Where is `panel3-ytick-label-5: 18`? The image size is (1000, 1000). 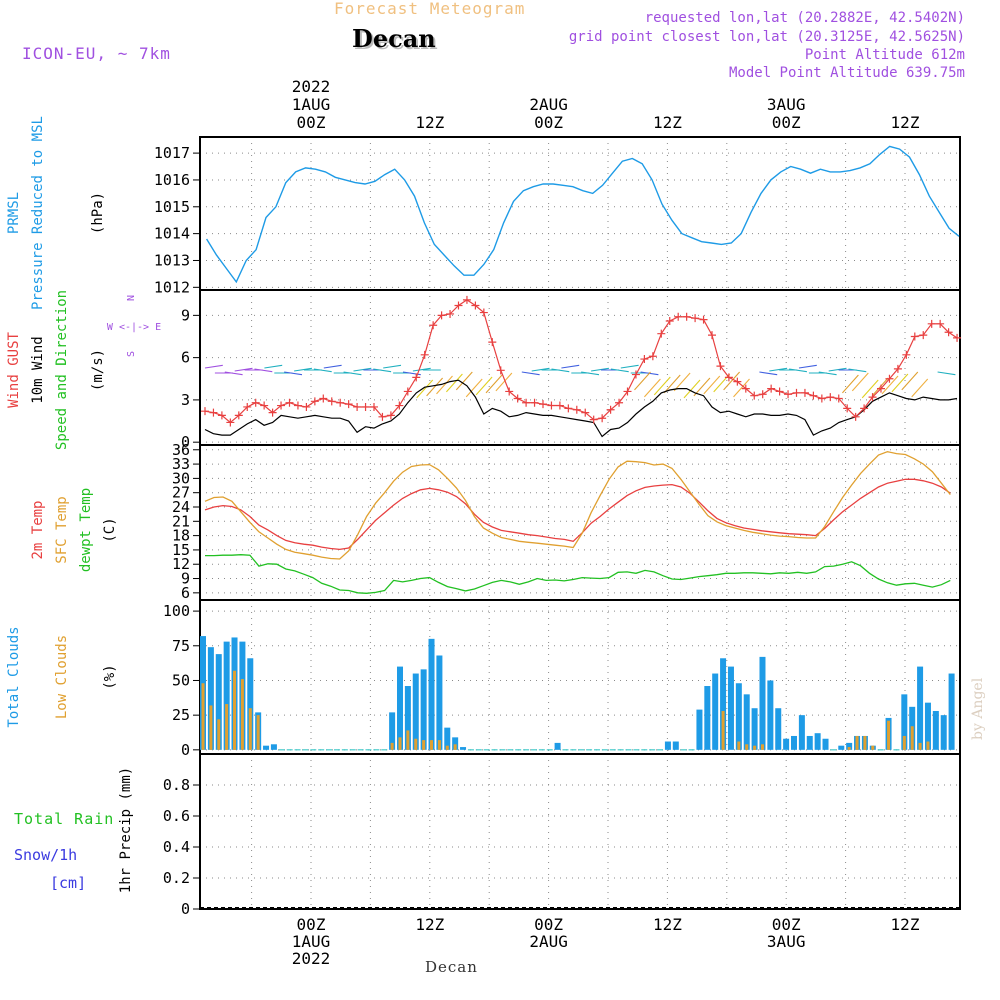
panel3-ytick-label-5: 18 is located at coordinates (181, 536).